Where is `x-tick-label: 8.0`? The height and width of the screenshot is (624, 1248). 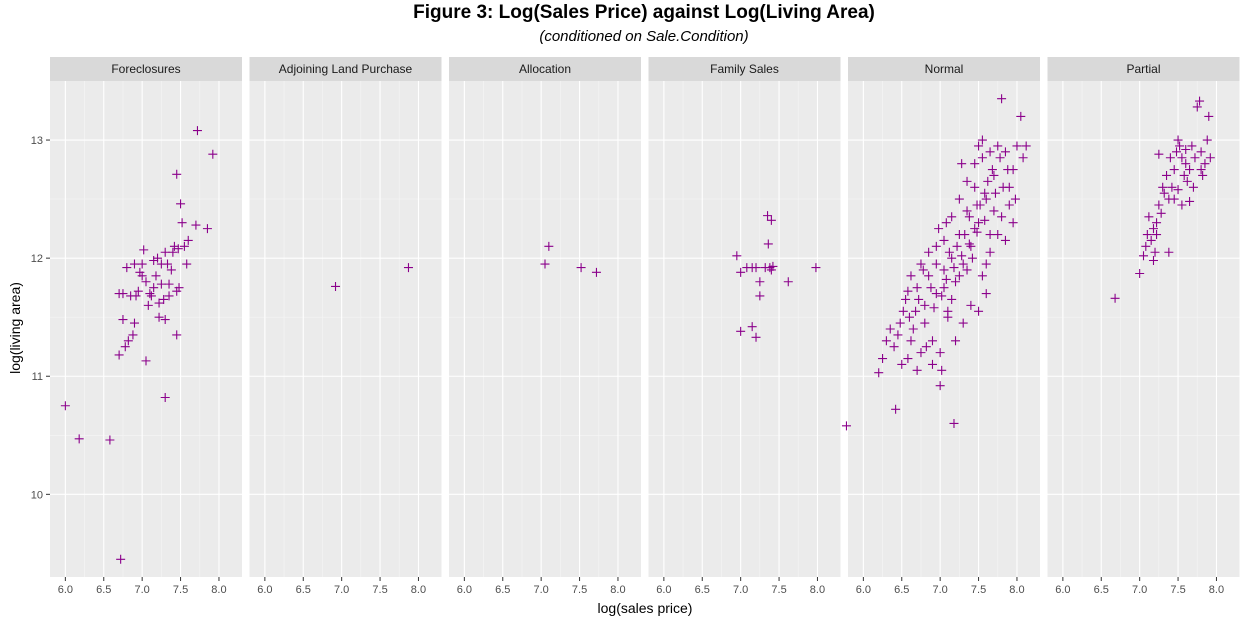
x-tick-label: 8.0 is located at coordinates (218, 590).